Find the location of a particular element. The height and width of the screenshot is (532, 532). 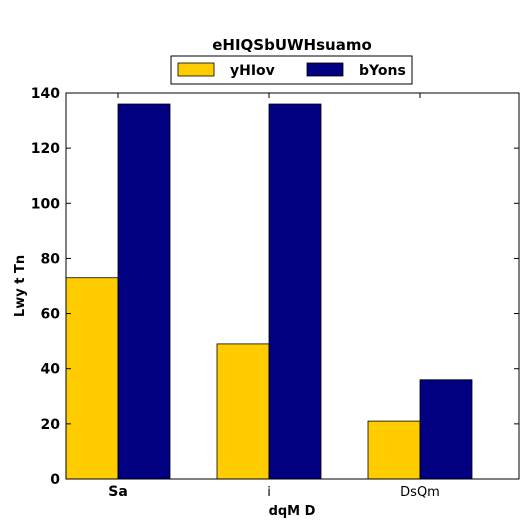

chart-title: eHIQSbUWHsuamo is located at coordinates (292, 45).